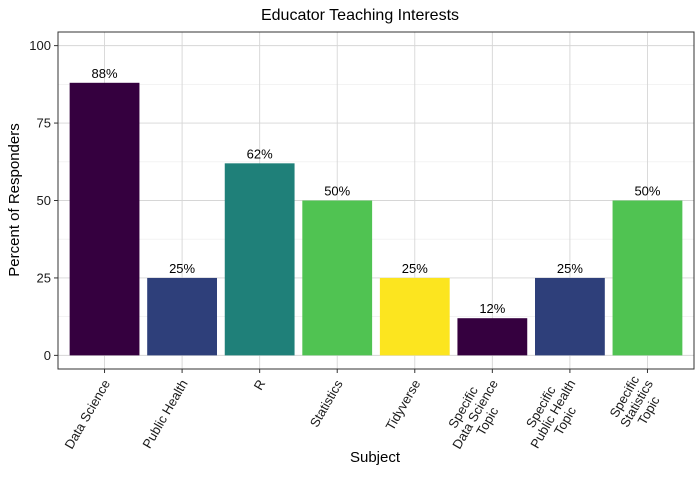 This screenshot has width=700, height=500. What do you see at coordinates (492, 308) in the screenshot?
I see `data-label: 12%` at bounding box center [492, 308].